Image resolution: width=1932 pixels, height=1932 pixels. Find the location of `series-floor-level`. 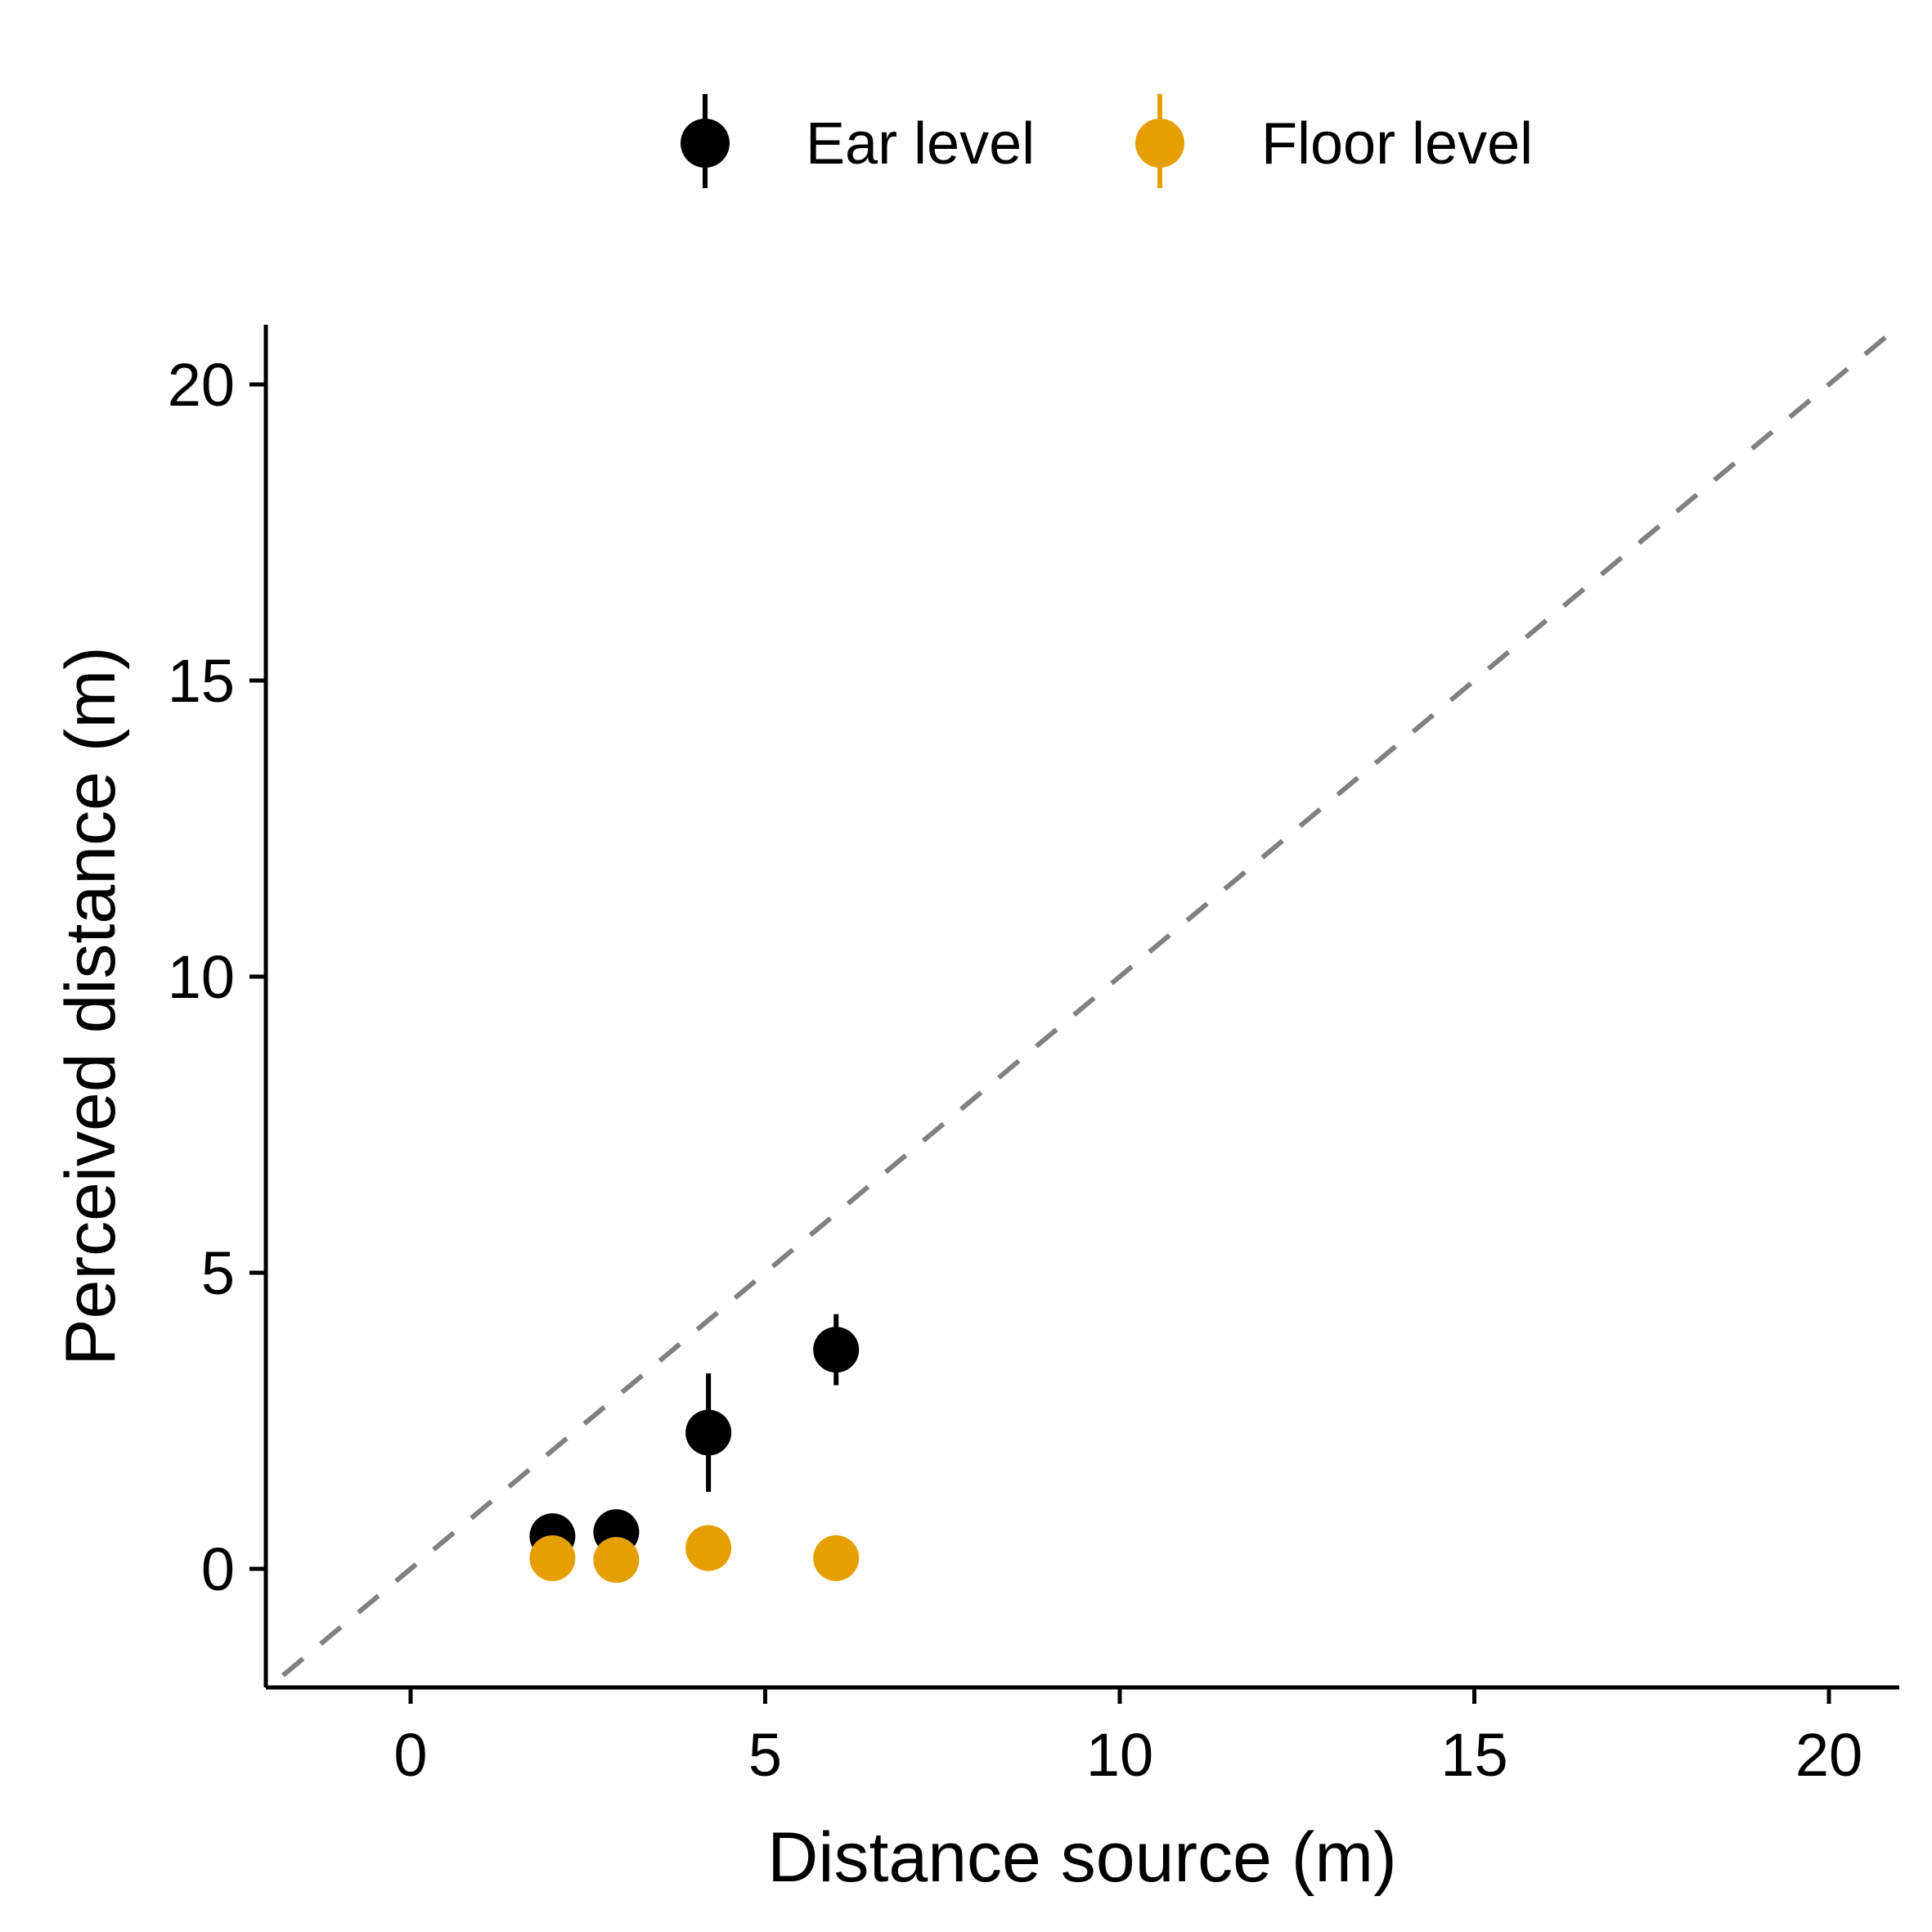

series-floor-level is located at coordinates (694, 1554).